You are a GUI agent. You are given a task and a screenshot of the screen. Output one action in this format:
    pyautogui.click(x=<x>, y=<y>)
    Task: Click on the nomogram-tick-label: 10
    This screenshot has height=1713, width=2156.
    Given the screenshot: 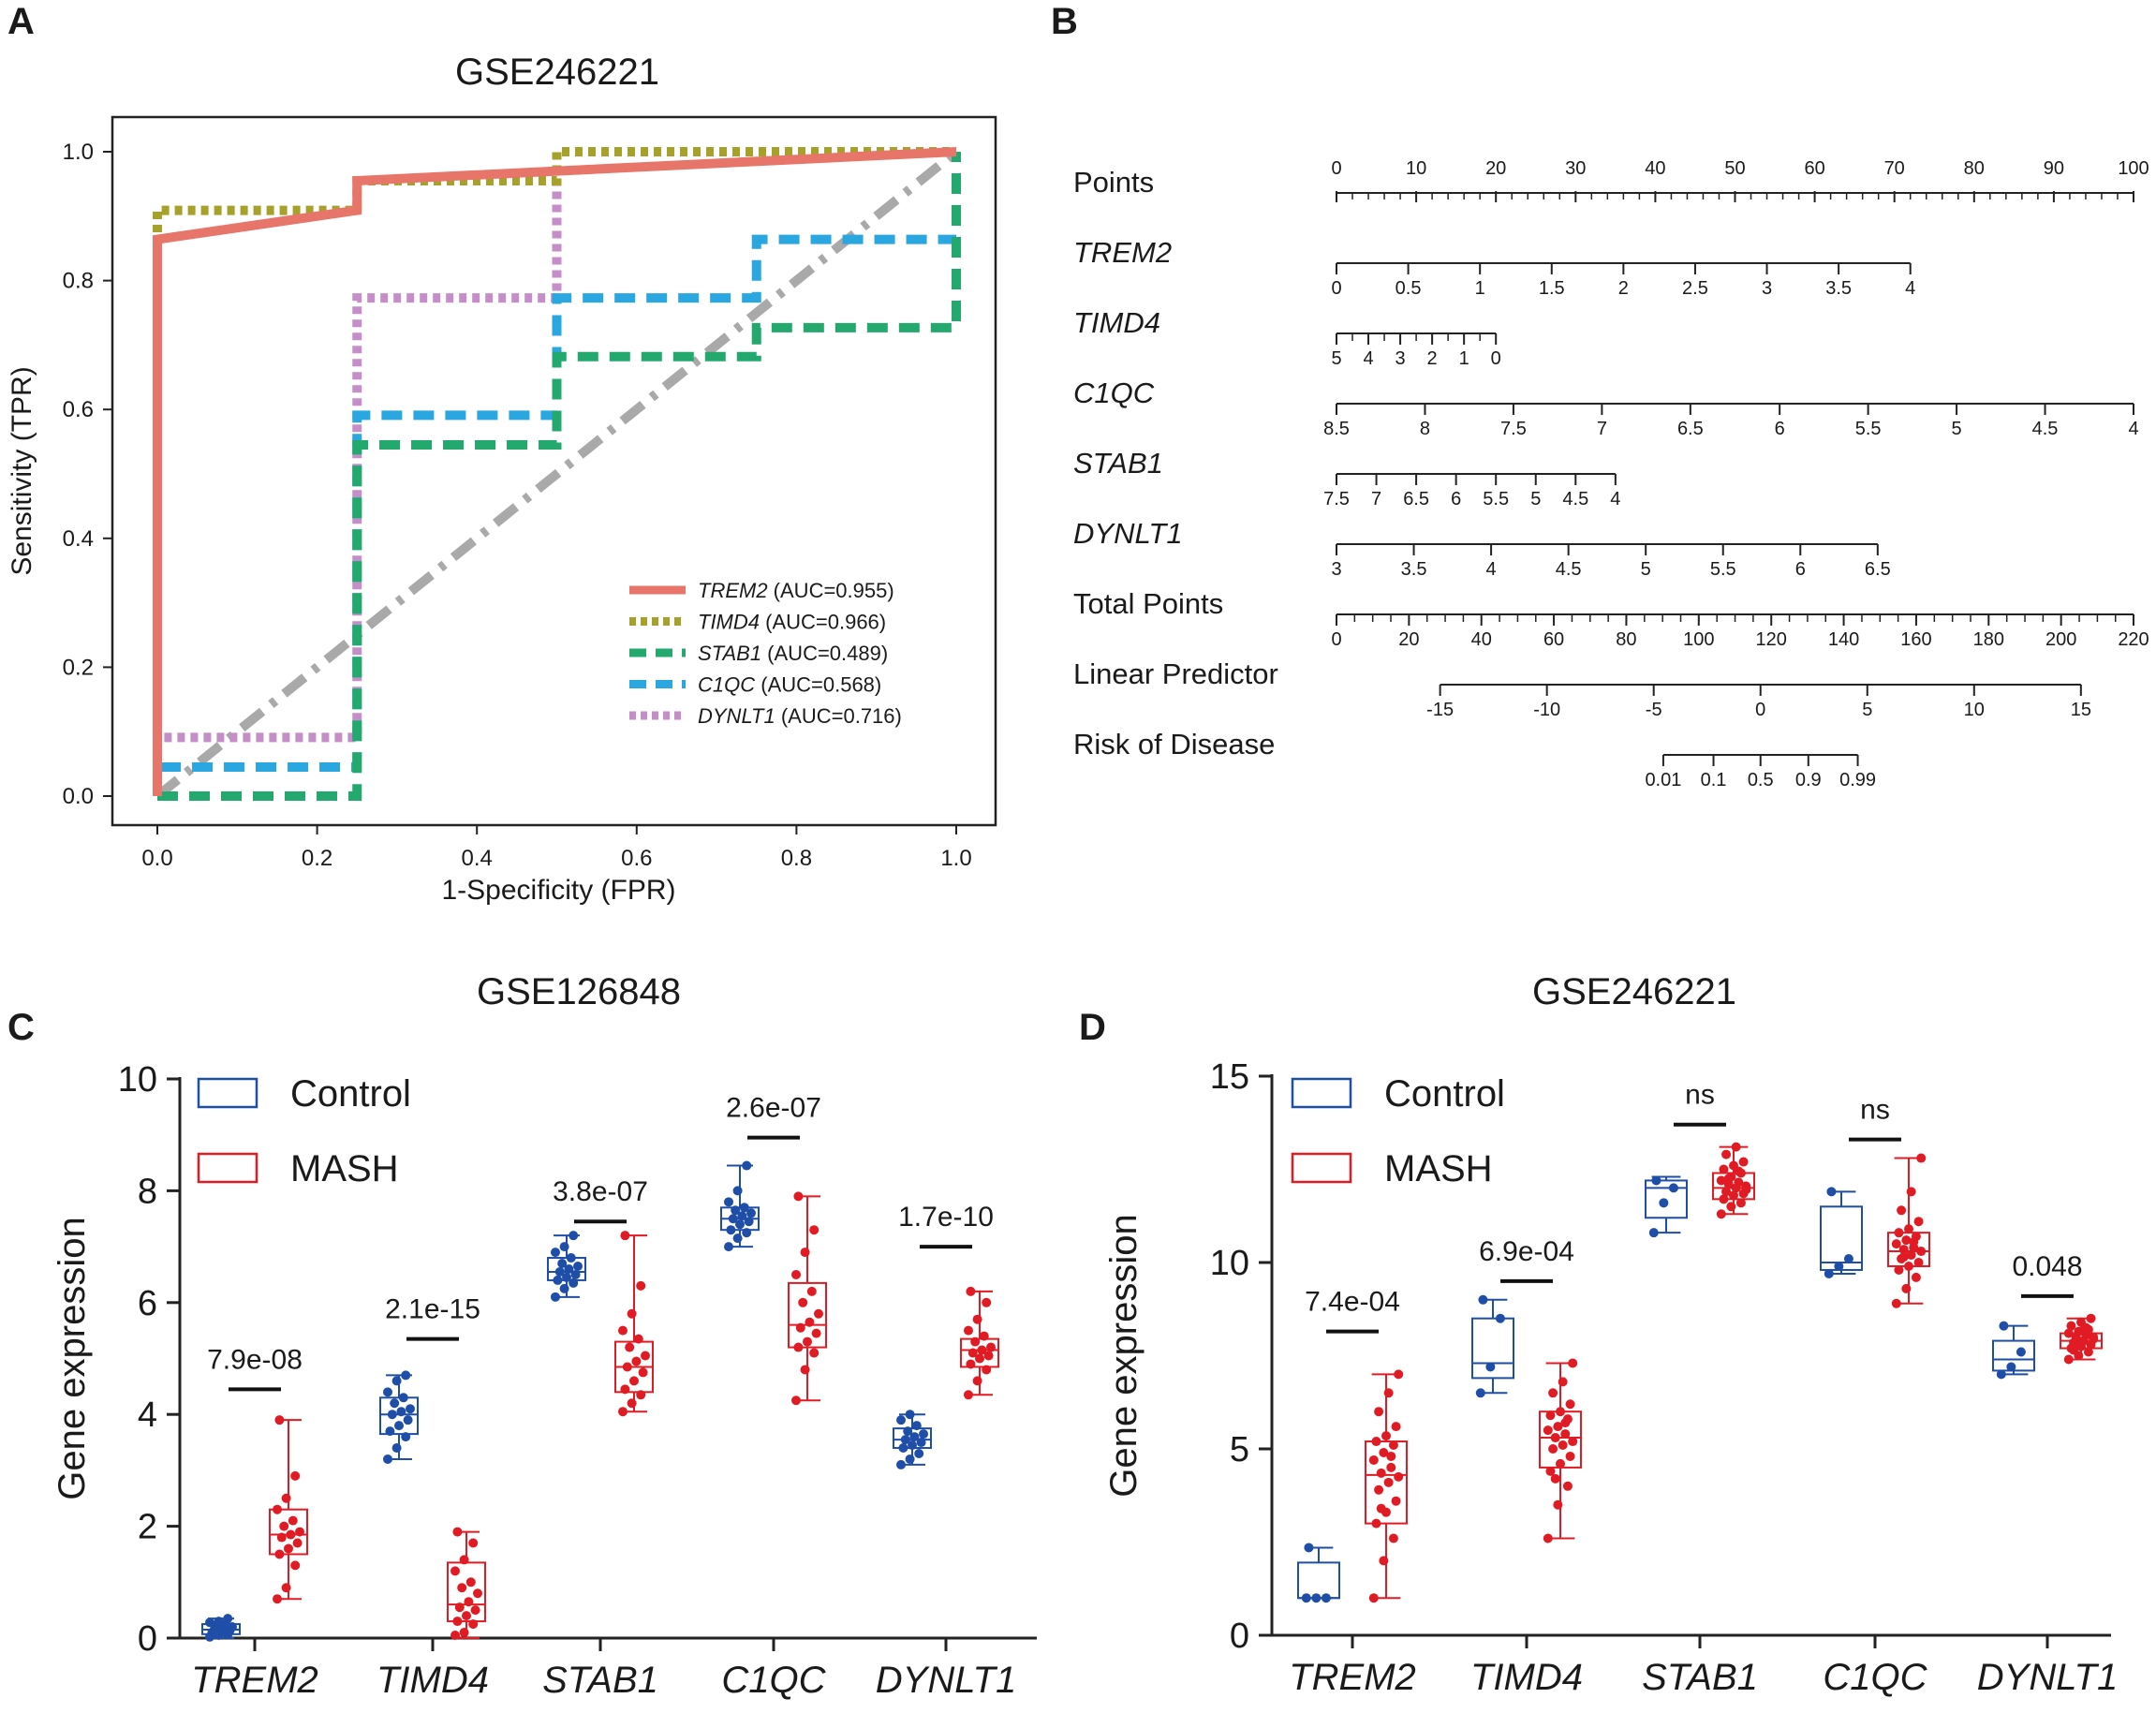 What is the action you would take?
    pyautogui.click(x=1975, y=710)
    